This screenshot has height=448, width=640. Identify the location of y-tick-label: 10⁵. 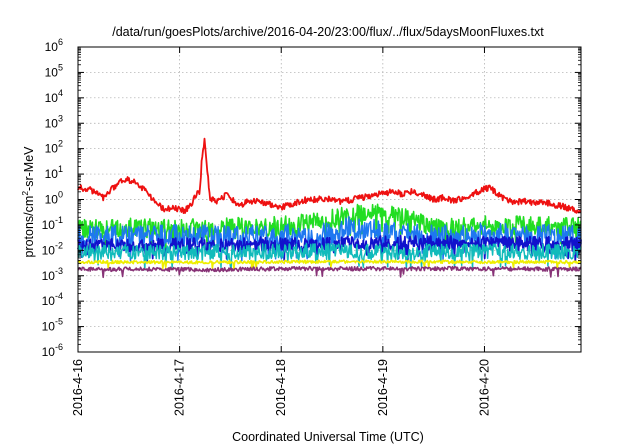
(54, 70).